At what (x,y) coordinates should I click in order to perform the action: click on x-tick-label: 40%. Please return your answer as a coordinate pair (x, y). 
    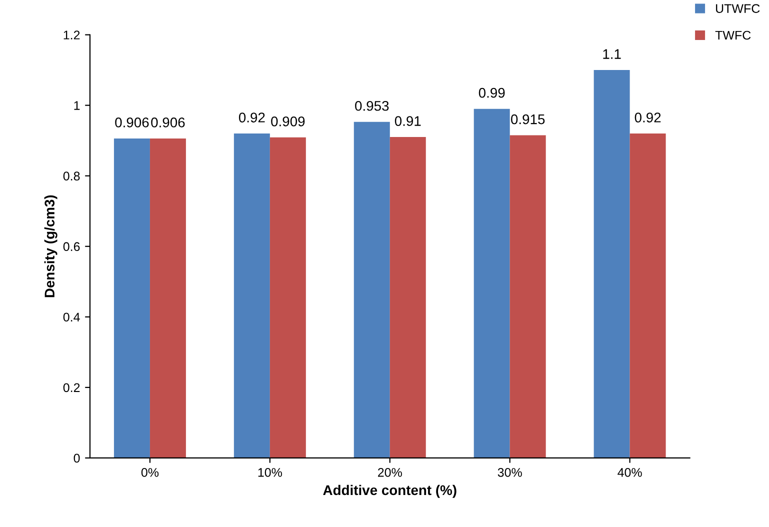
    Looking at the image, I should click on (630, 472).